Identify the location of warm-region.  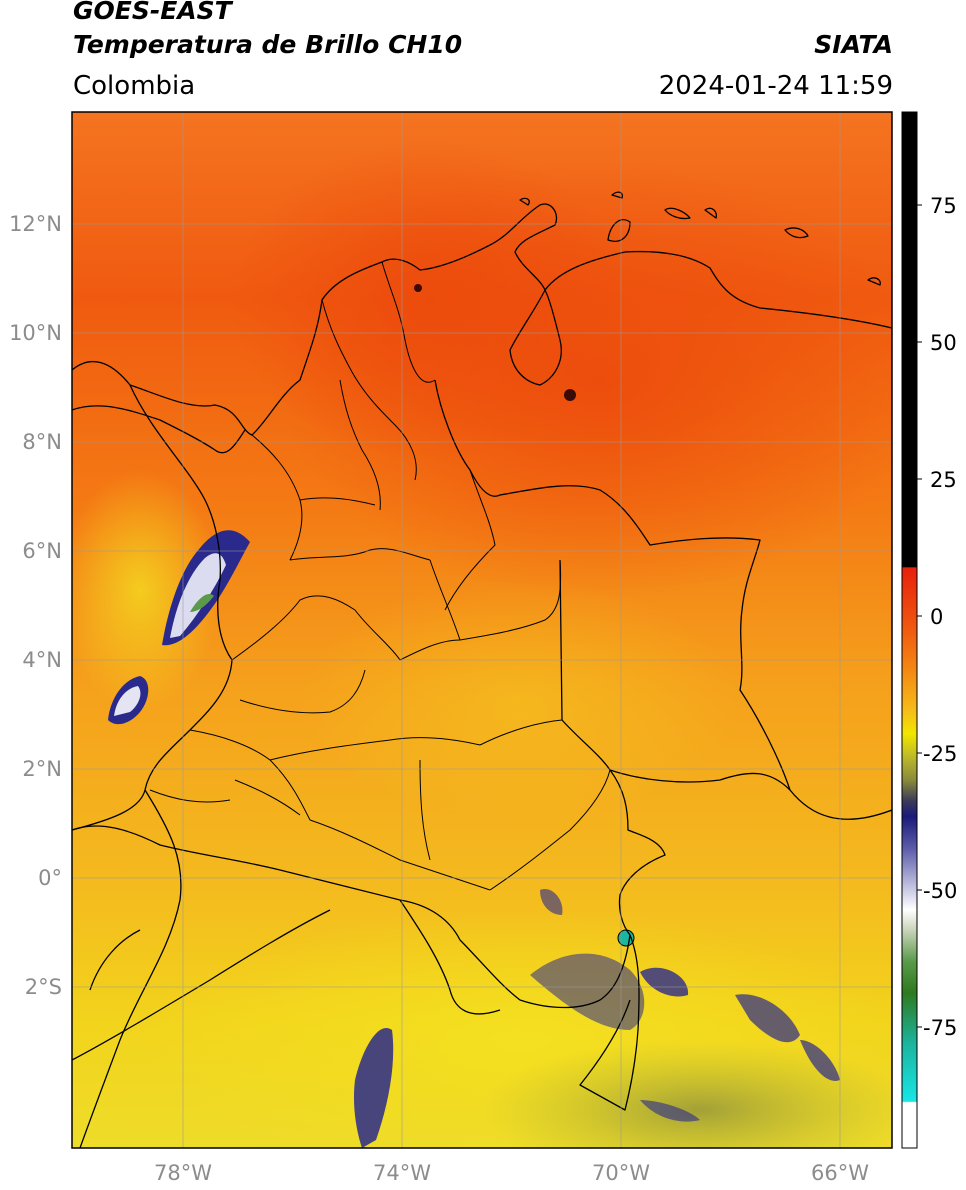
(430, 300).